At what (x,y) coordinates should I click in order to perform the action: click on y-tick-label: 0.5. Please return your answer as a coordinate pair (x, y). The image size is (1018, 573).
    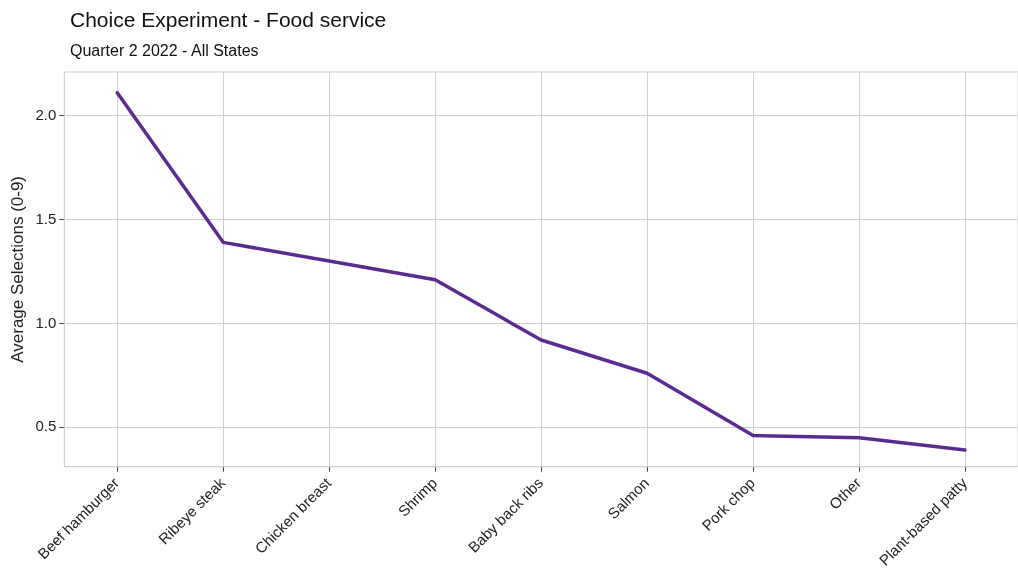
    Looking at the image, I should click on (46, 426).